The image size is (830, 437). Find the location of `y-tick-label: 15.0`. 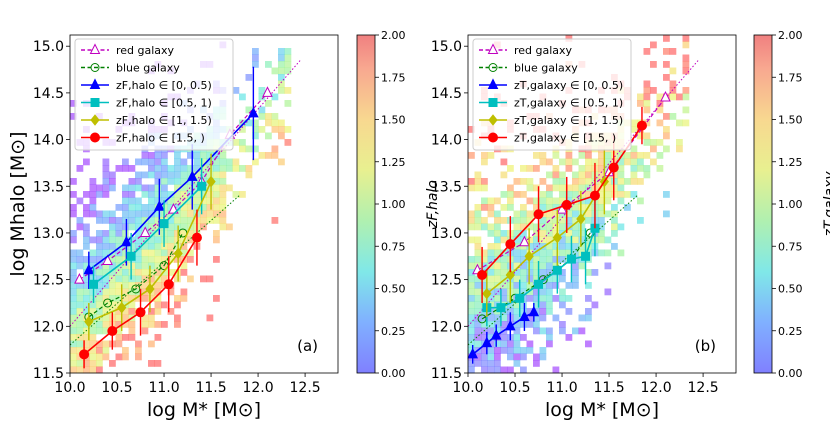

y-tick-label: 15.0 is located at coordinates (446, 47).